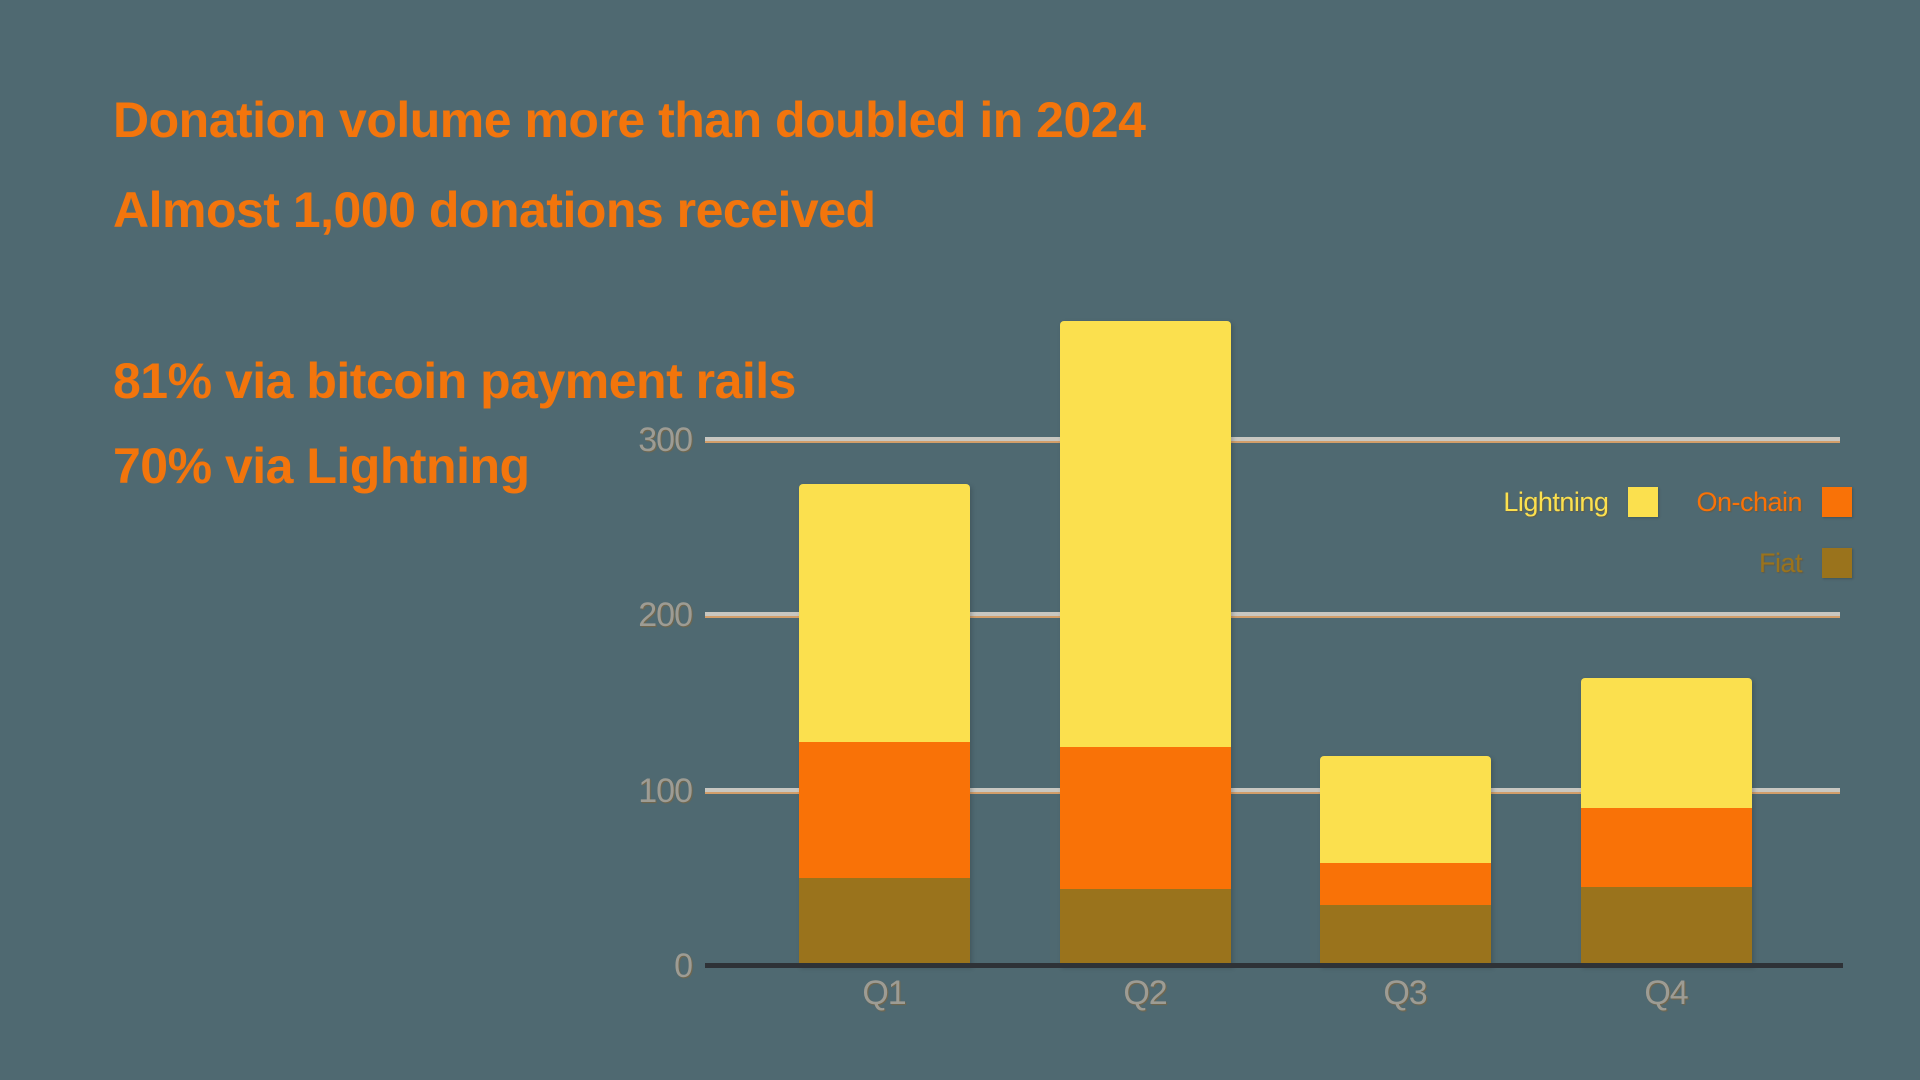 The height and width of the screenshot is (1080, 1920). I want to click on legend-item-on-chain: On-chain, so click(1774, 502).